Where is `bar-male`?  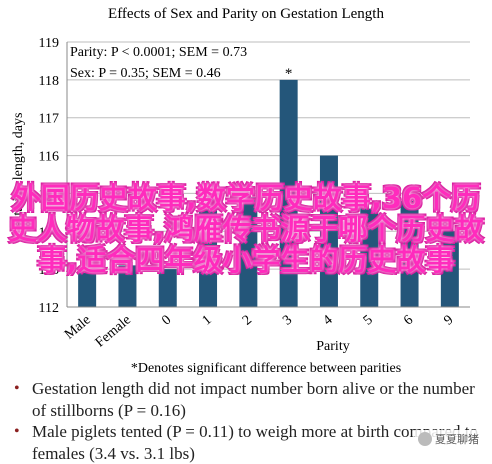
bar-male is located at coordinates (87, 289).